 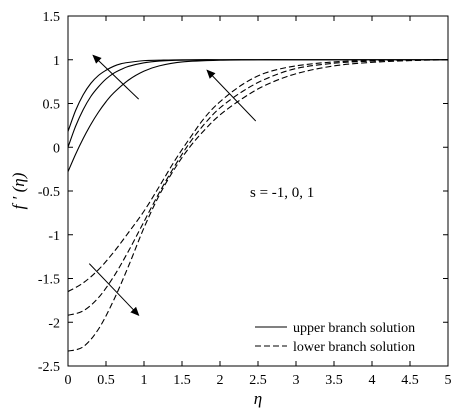 I want to click on y-tick-label: -0.5, so click(x=49, y=192).